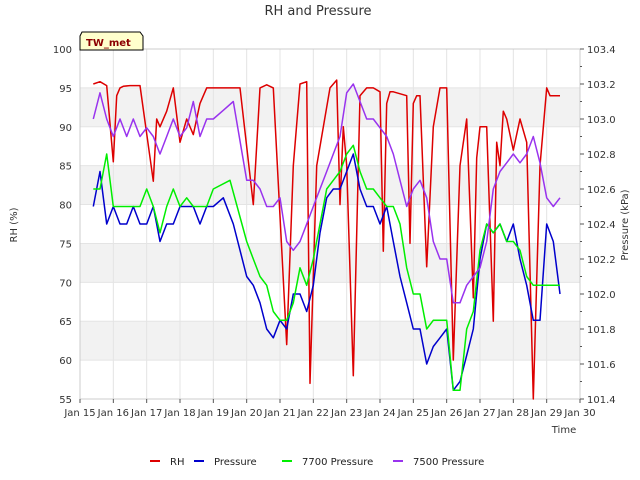 This screenshot has height=480, width=640. I want to click on badge-box, so click(111, 41).